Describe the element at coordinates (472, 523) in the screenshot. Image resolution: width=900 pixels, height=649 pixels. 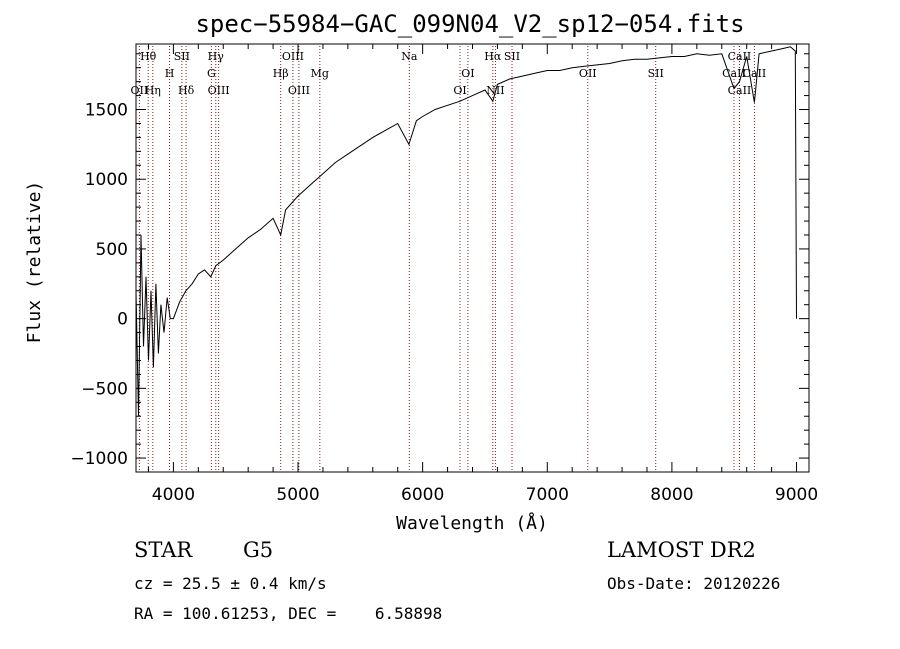
I see `x-axis-label: Wavelength (Å)` at that location.